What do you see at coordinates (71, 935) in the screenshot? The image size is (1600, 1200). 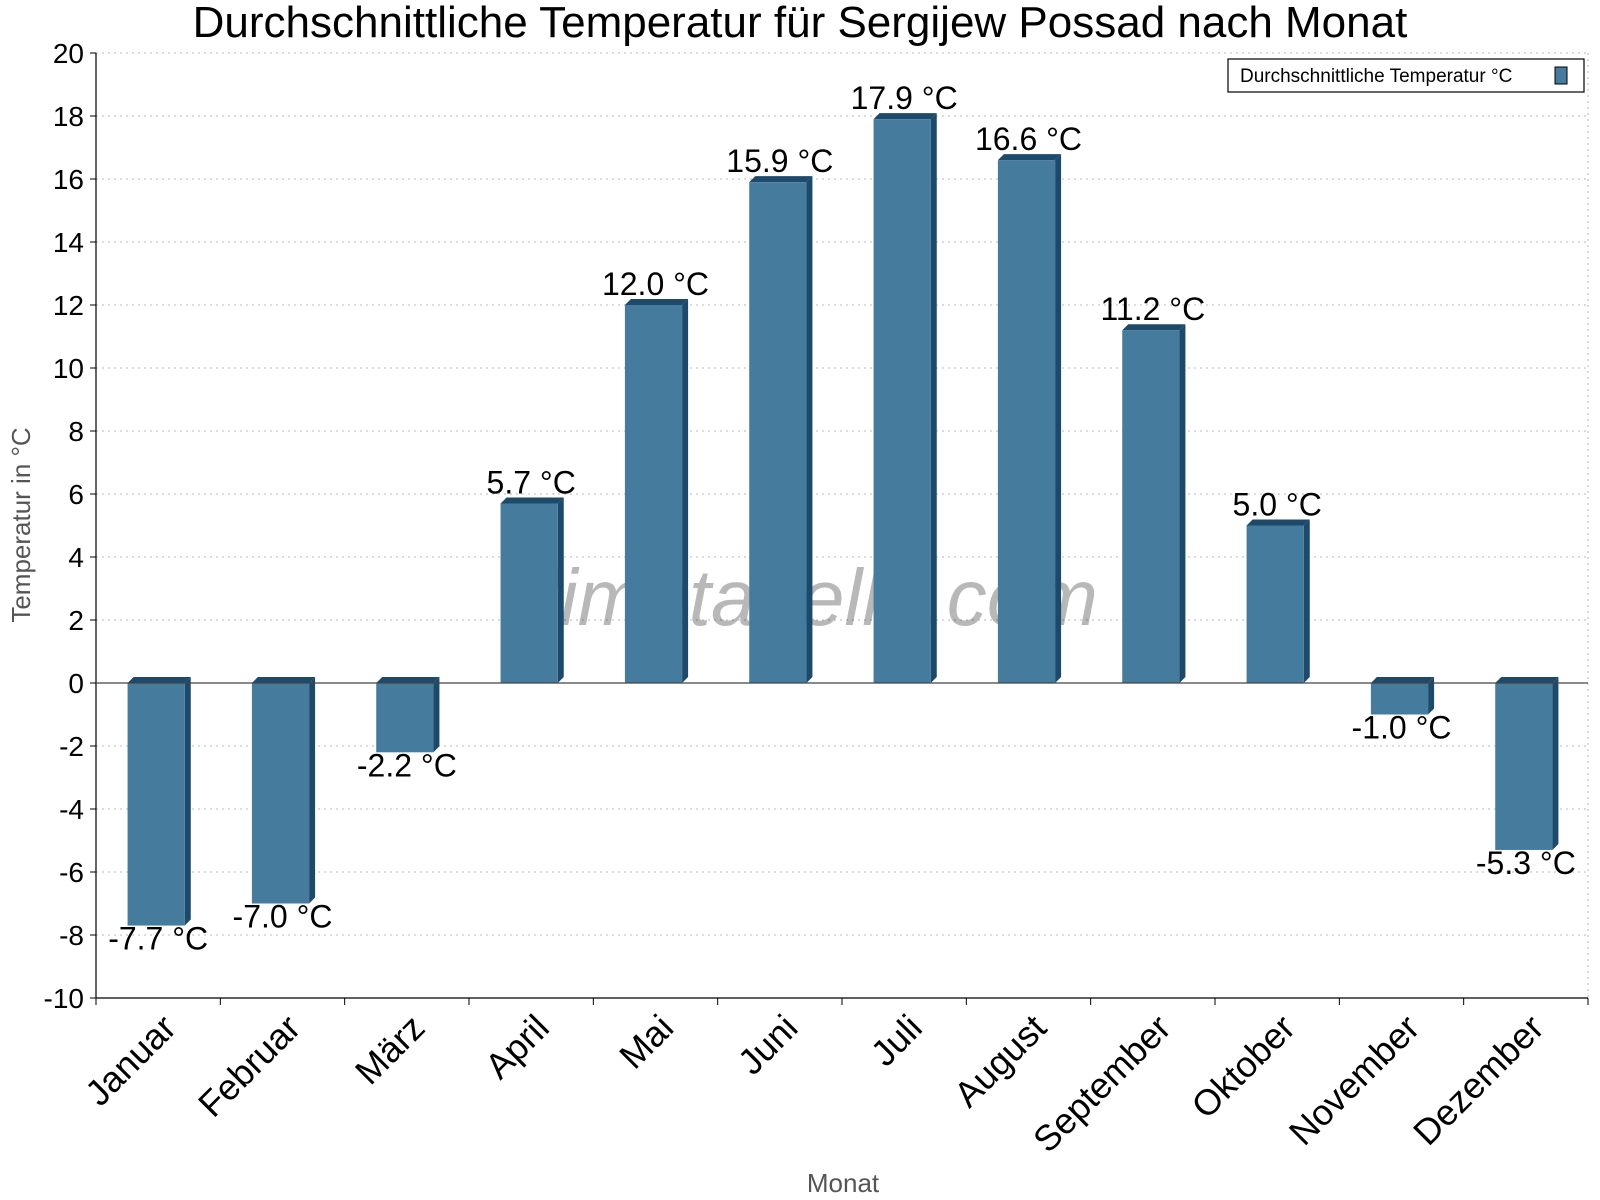 I see `y-tick-label: -8` at bounding box center [71, 935].